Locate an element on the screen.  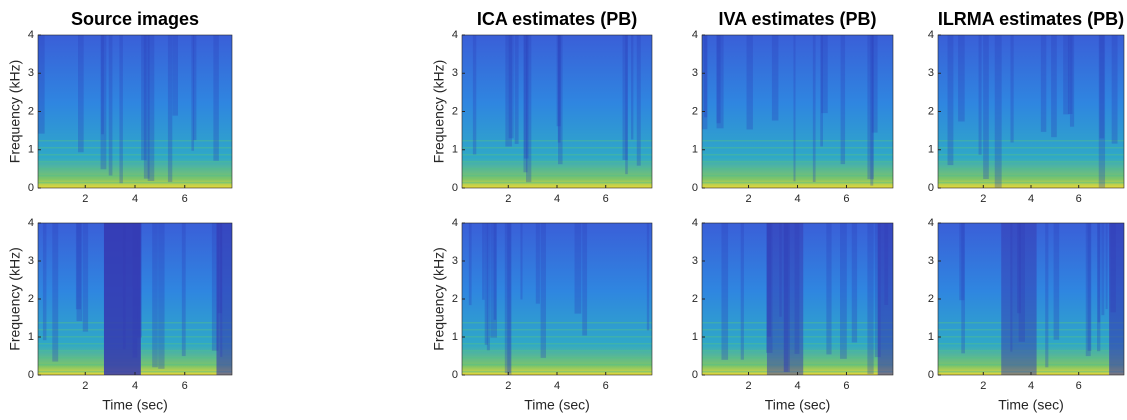
chart-title: ICA estimates (PB) is located at coordinates (557, 19).